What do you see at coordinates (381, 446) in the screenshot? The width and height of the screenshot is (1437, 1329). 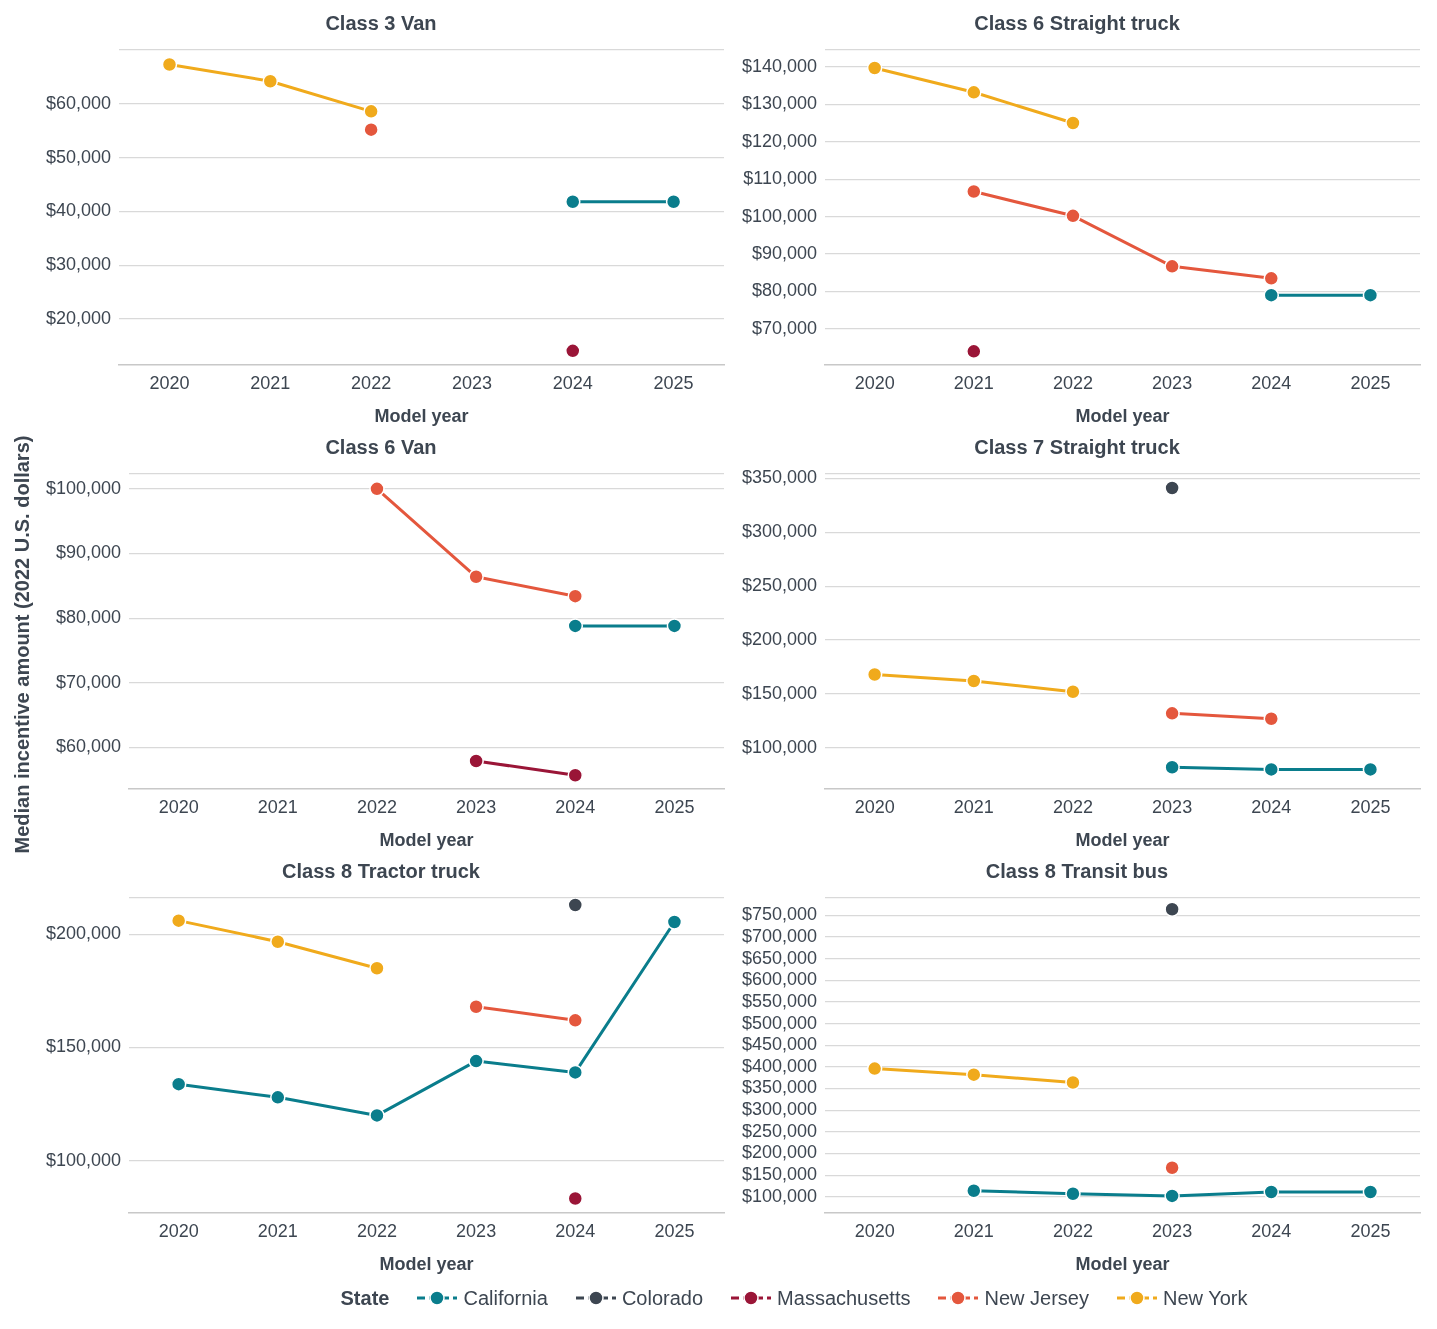 I see `chart-title: Class 6 Van` at bounding box center [381, 446].